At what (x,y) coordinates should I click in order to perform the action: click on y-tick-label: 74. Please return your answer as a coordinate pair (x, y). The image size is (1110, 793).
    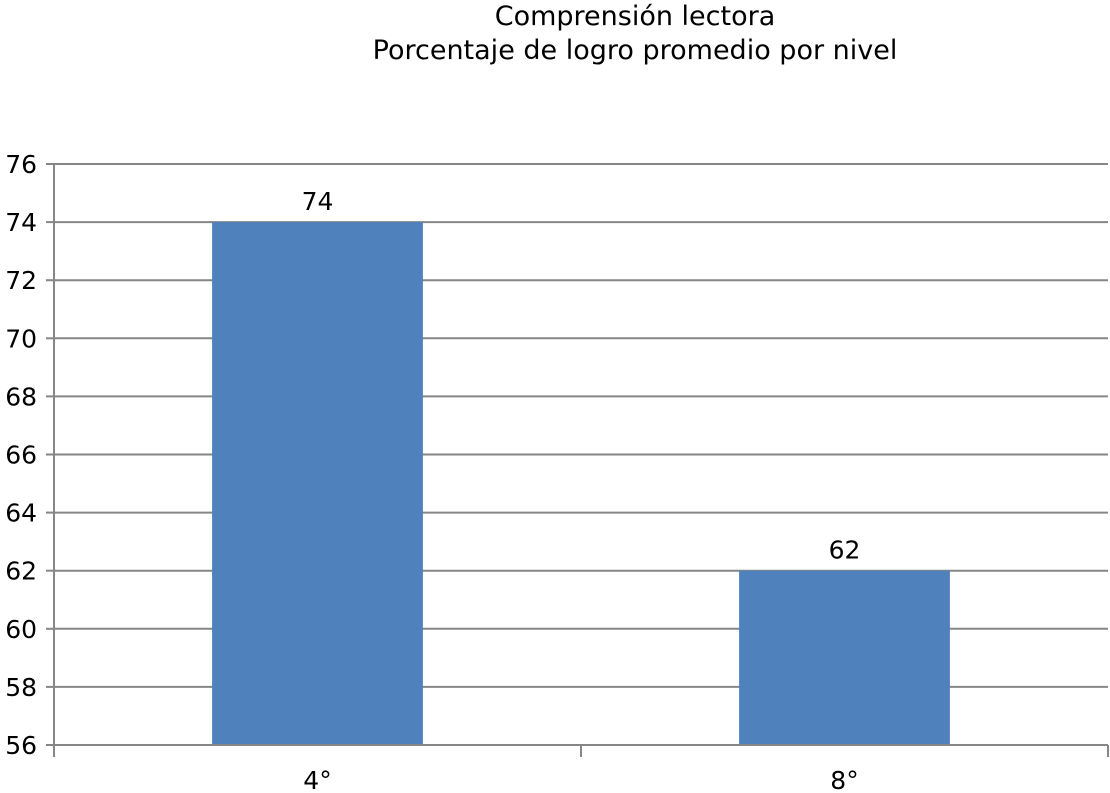
    Looking at the image, I should click on (21, 222).